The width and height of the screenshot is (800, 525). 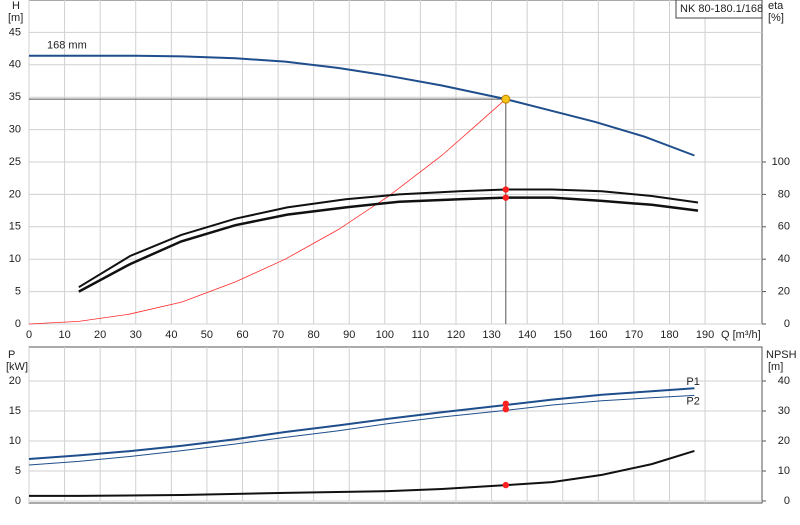 I want to click on x-tick-label: 170, so click(x=634, y=335).